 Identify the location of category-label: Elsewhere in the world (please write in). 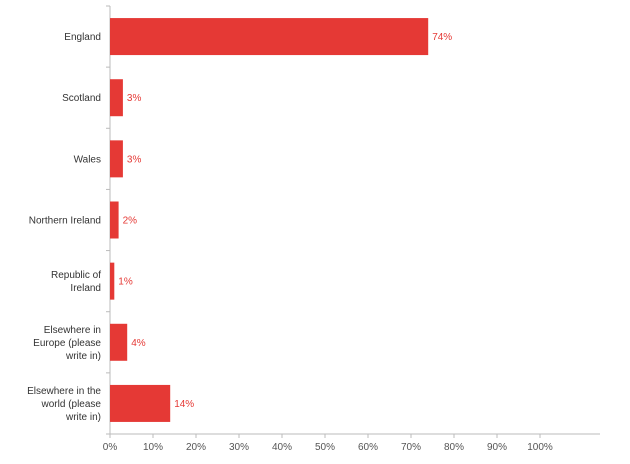
(64, 404).